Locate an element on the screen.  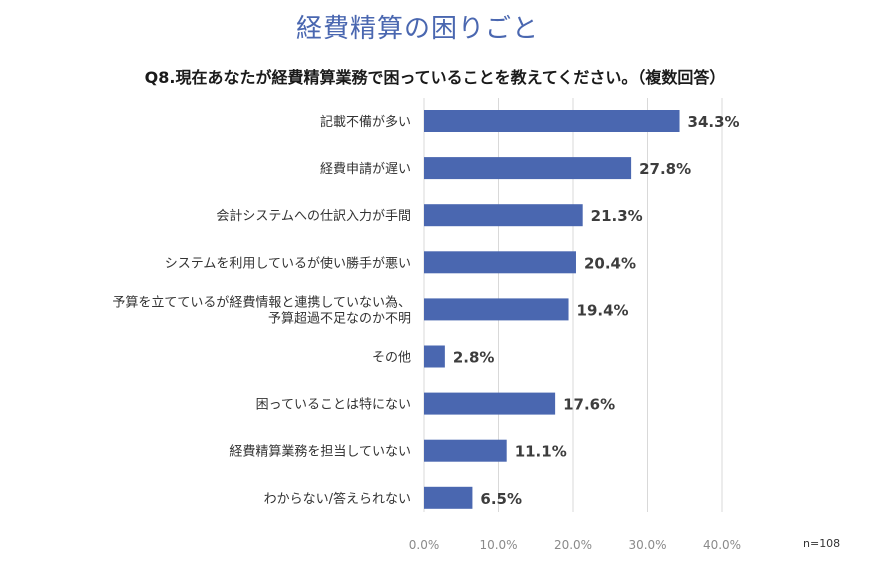
data-label: 2.8% is located at coordinates (474, 358).